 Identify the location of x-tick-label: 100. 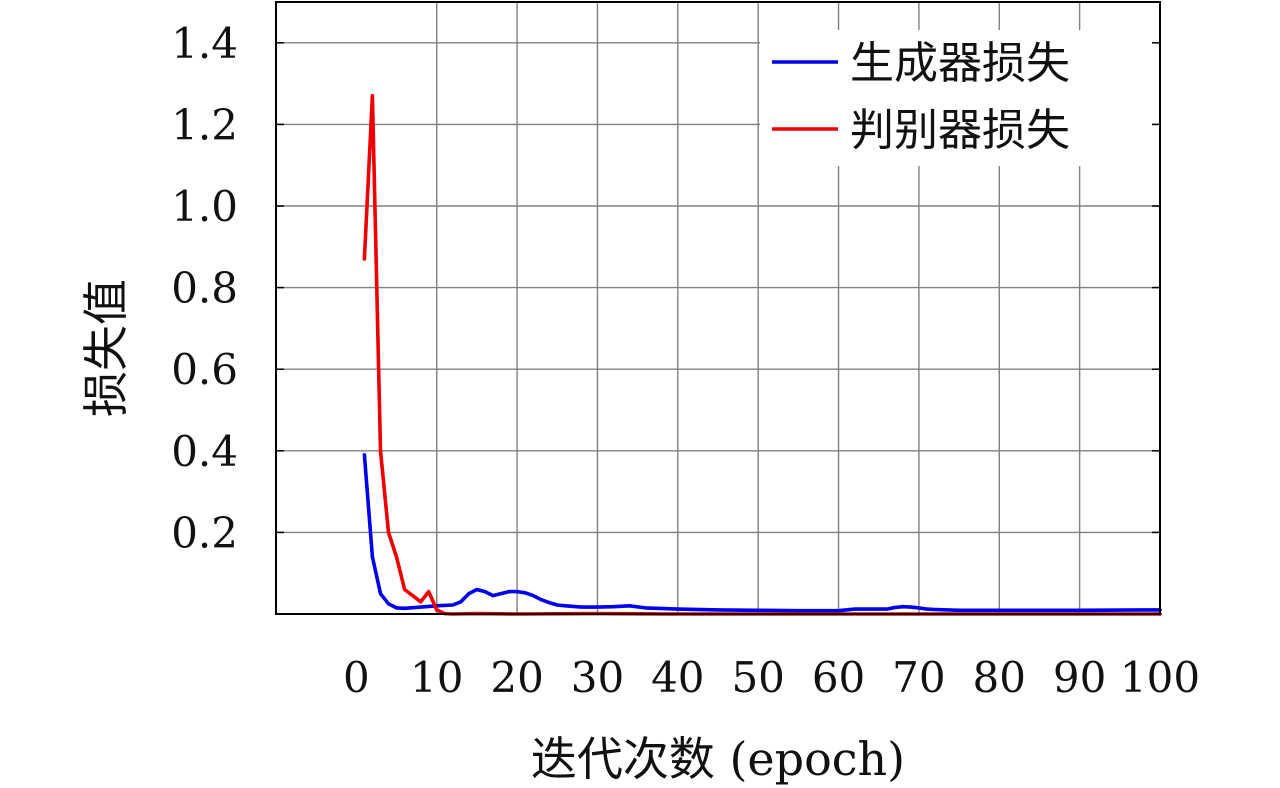
(1160, 677).